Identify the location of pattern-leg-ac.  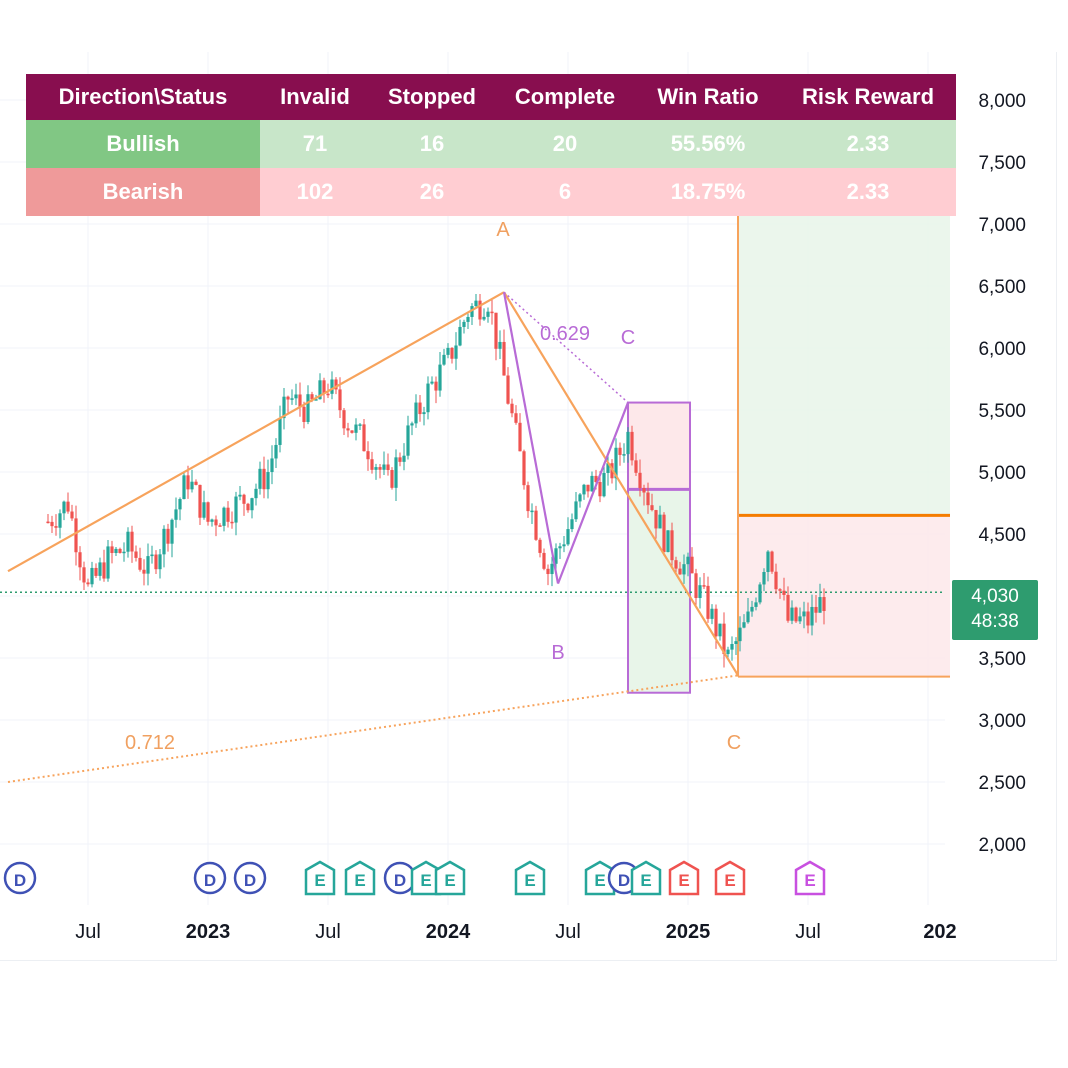
(621, 483).